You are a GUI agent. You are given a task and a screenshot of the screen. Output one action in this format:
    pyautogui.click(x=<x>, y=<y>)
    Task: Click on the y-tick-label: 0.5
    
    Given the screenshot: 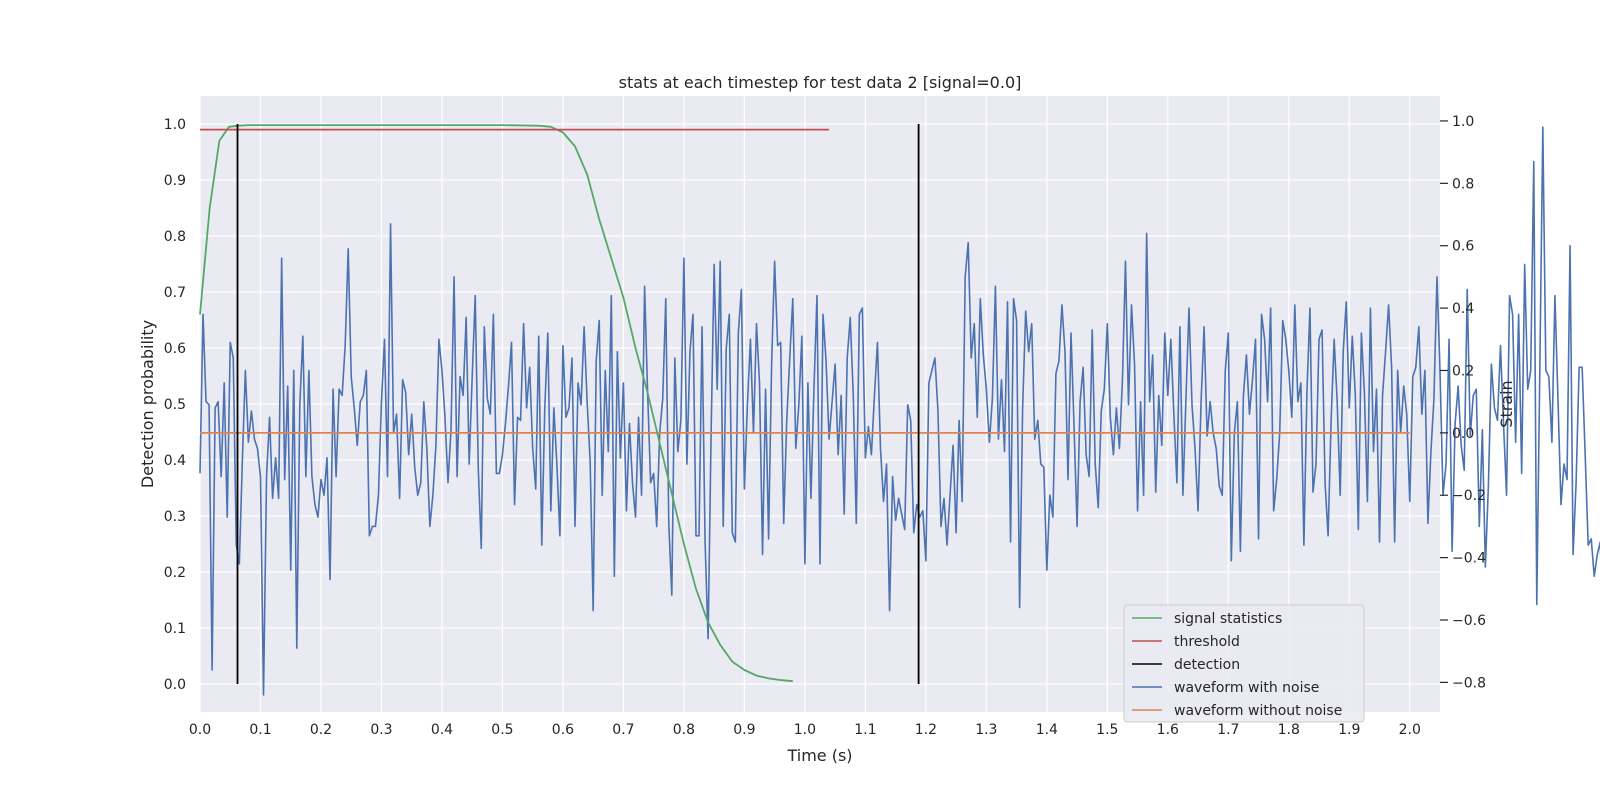 What is the action you would take?
    pyautogui.click(x=175, y=405)
    